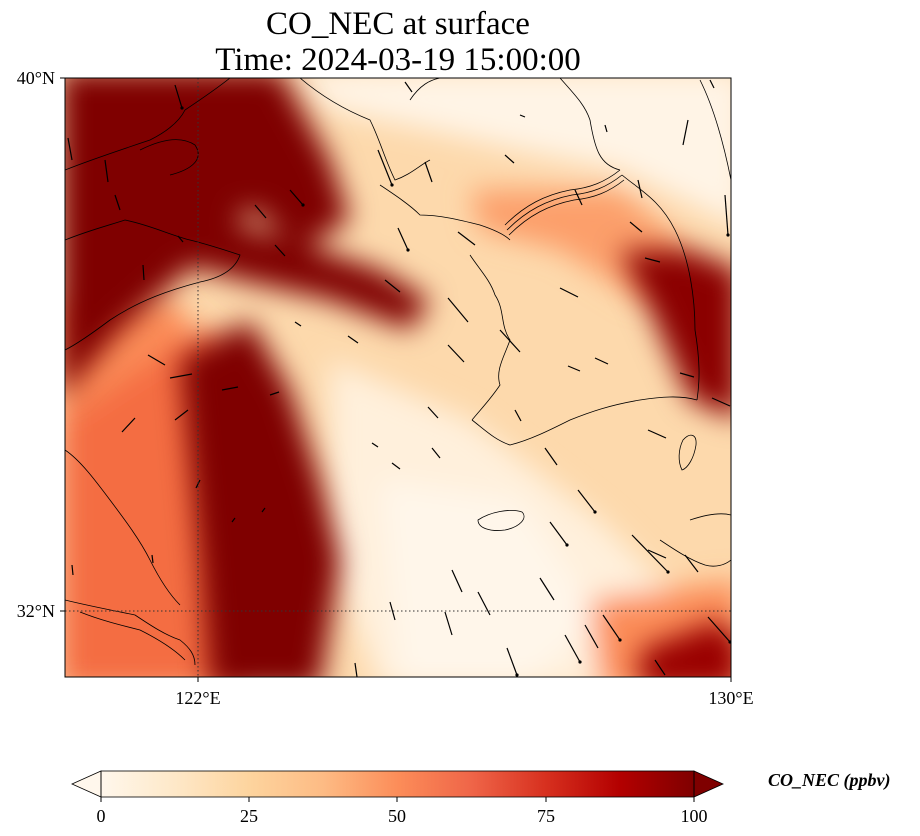 This screenshot has width=920, height=836. Describe the element at coordinates (398, 24) in the screenshot. I see `plot-title: CO_NEC at surface` at that location.